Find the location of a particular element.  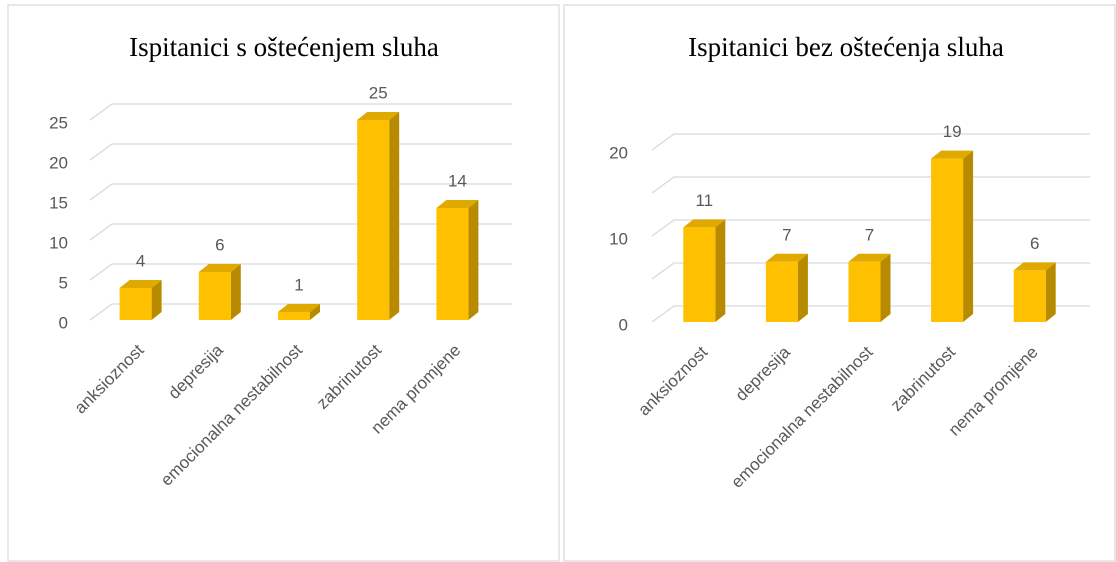

value-label: 14 is located at coordinates (457, 180).